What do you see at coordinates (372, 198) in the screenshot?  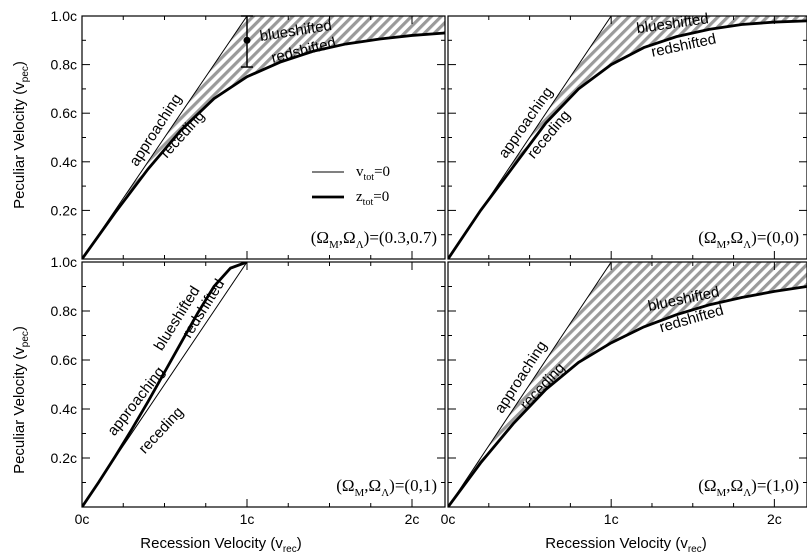 I see `legend-thick-label: ztot=0` at bounding box center [372, 198].